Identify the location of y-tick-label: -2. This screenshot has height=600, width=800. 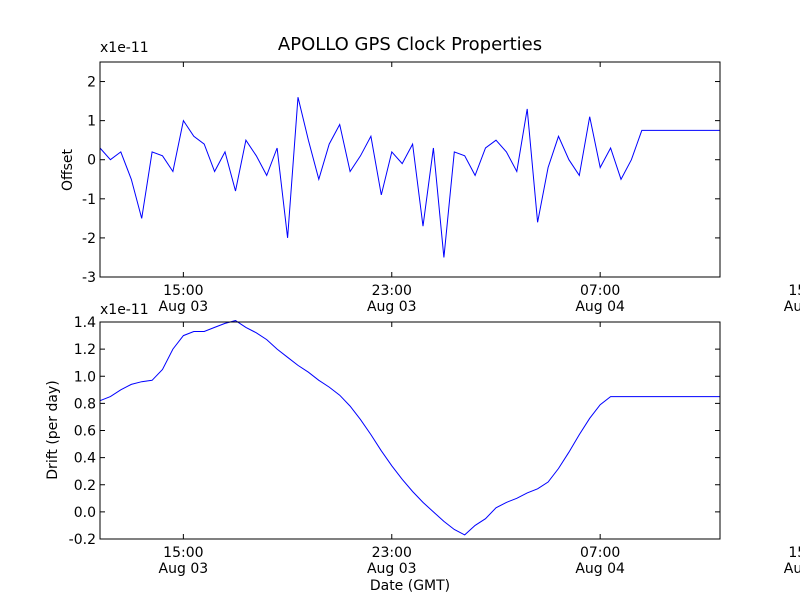
(89, 239).